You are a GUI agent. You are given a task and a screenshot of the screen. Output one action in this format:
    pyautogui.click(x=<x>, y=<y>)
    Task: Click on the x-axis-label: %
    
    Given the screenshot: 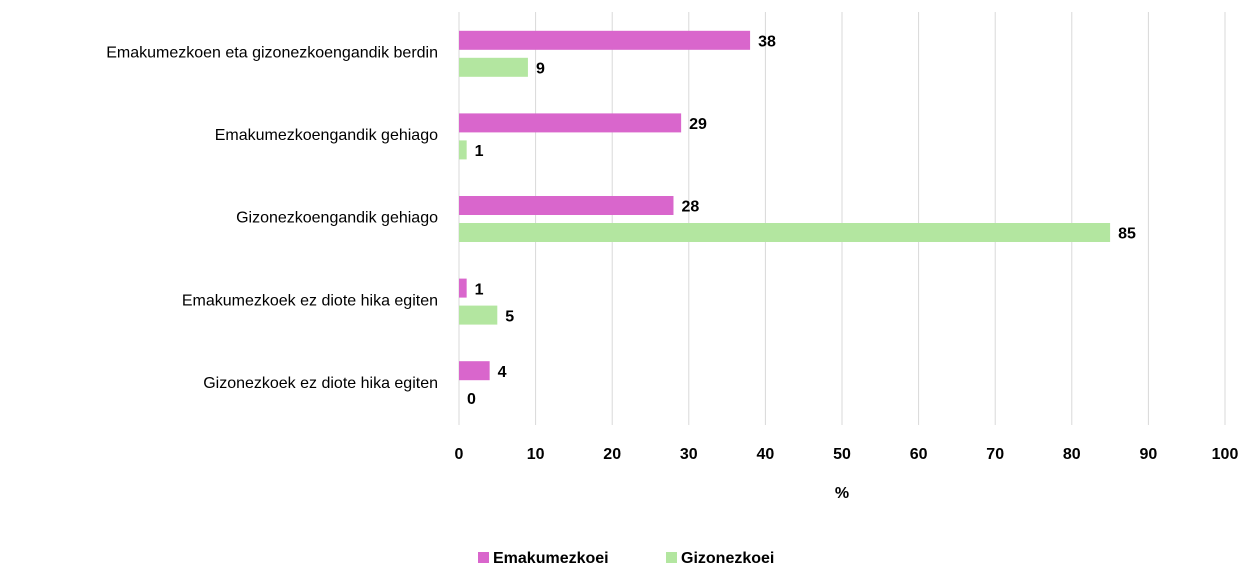 What is the action you would take?
    pyautogui.click(x=842, y=493)
    